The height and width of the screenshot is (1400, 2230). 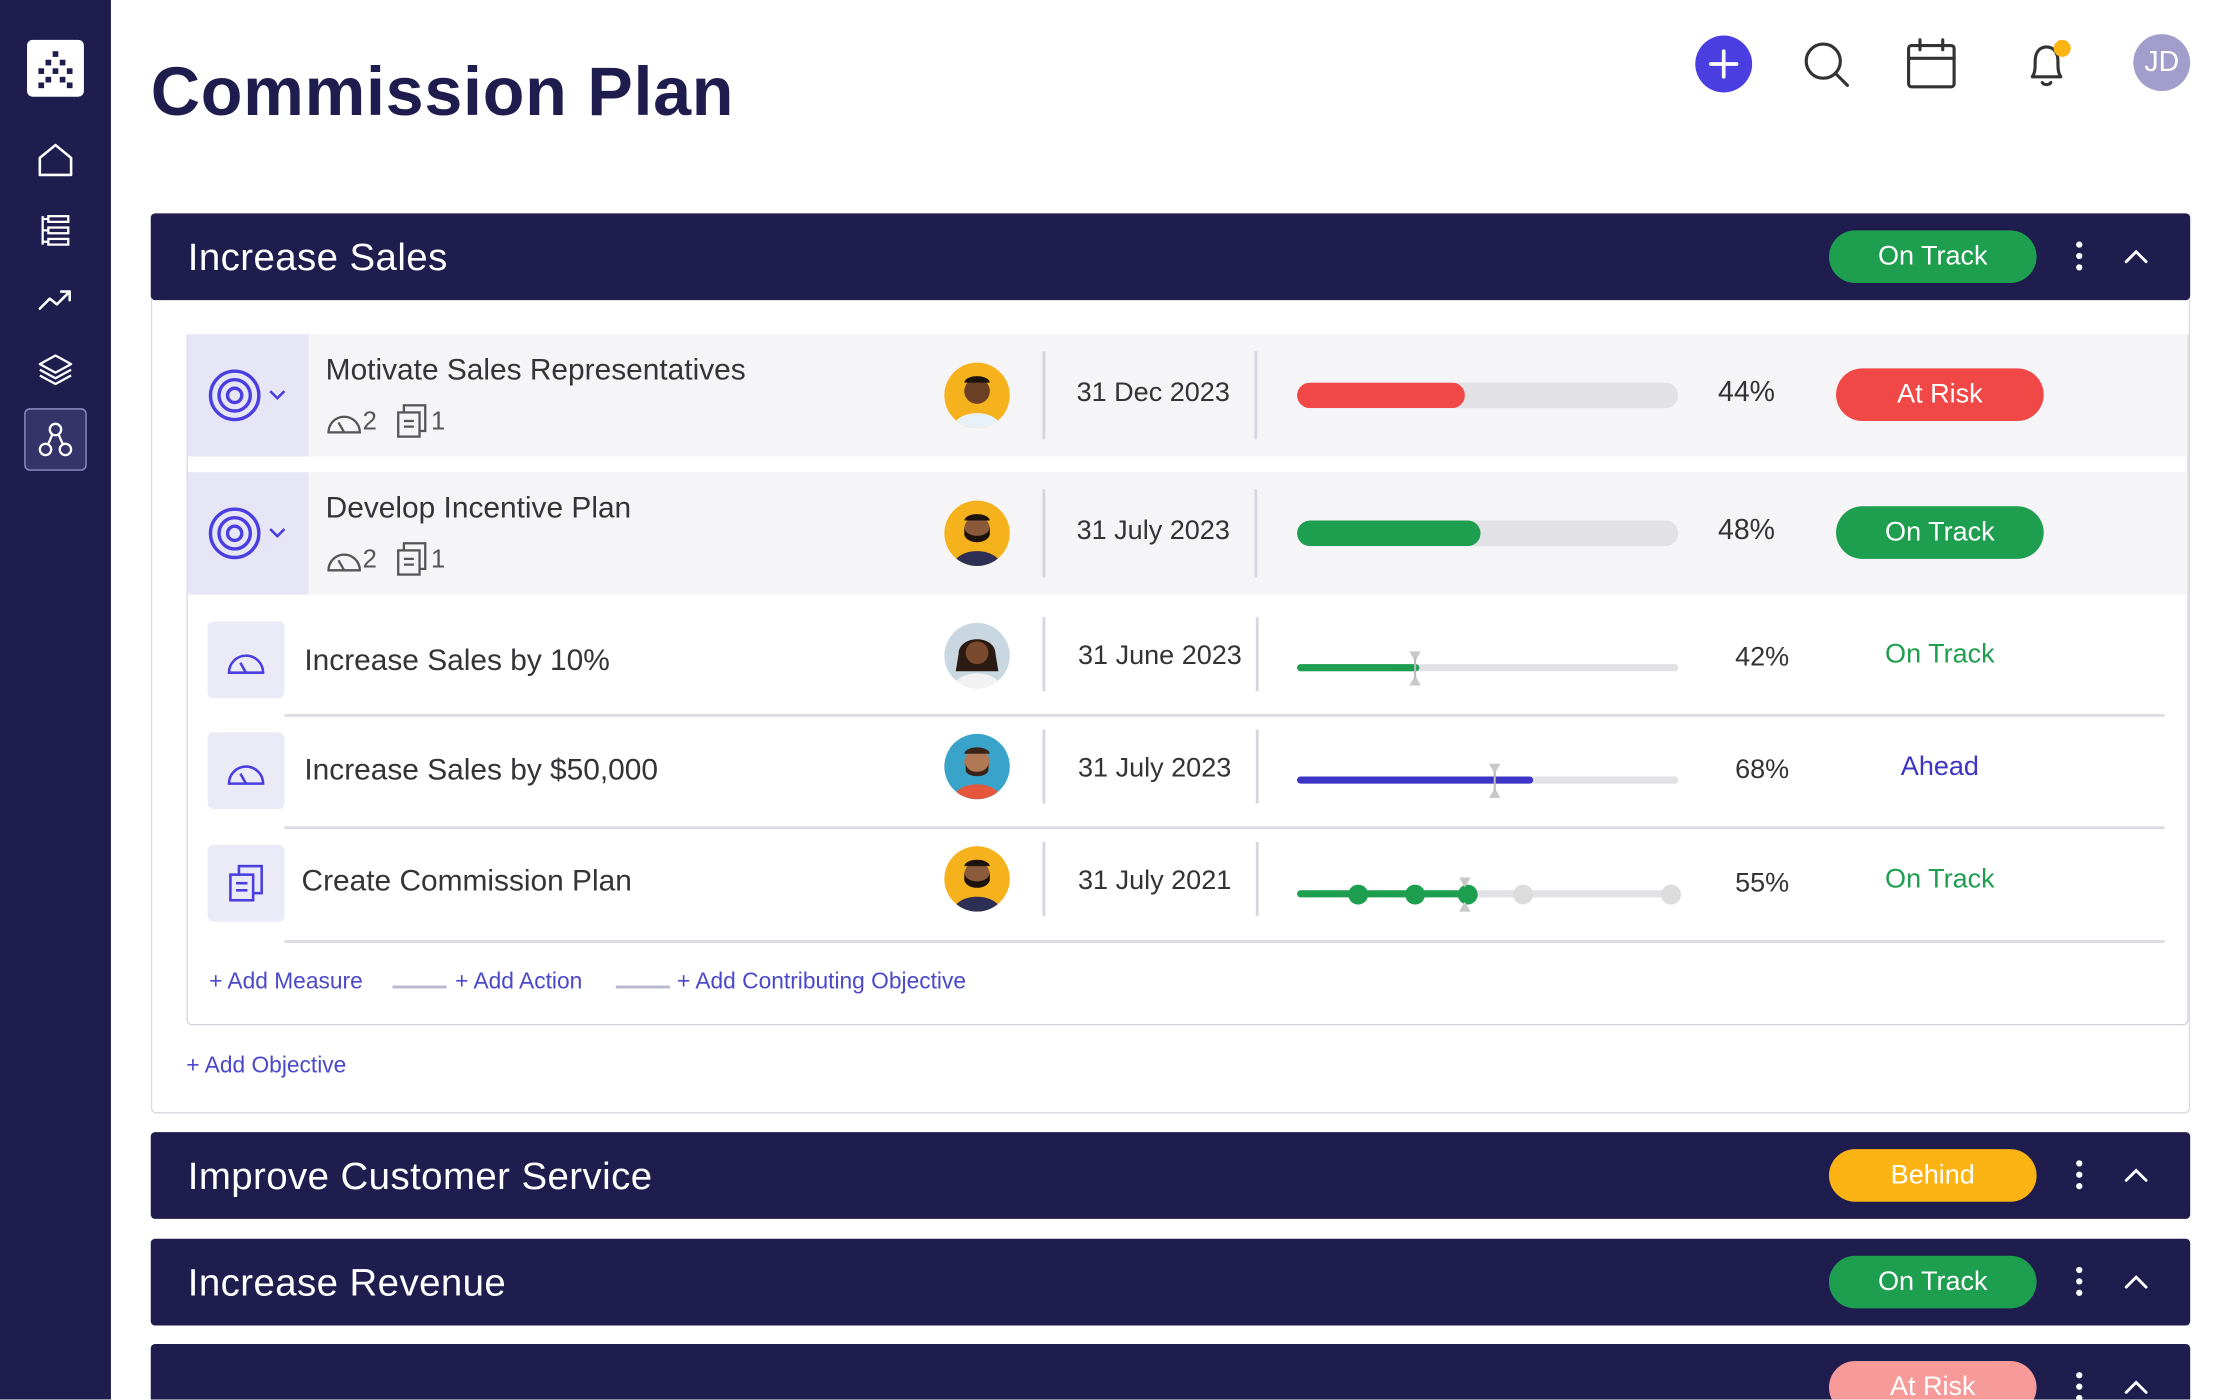 I want to click on objective-name: Motivate Sales Representatives, so click(x=535, y=370).